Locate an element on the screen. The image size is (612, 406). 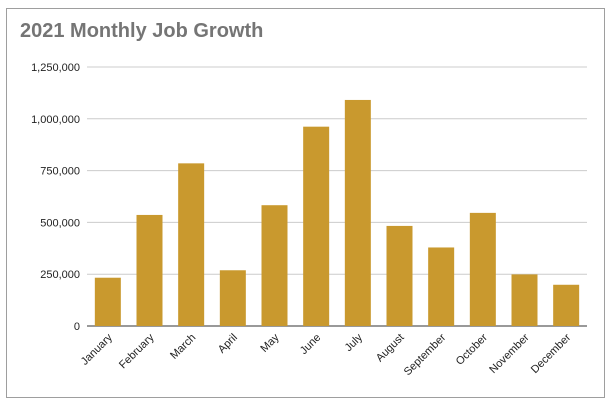
x-tick-label-november: November is located at coordinates (509, 353).